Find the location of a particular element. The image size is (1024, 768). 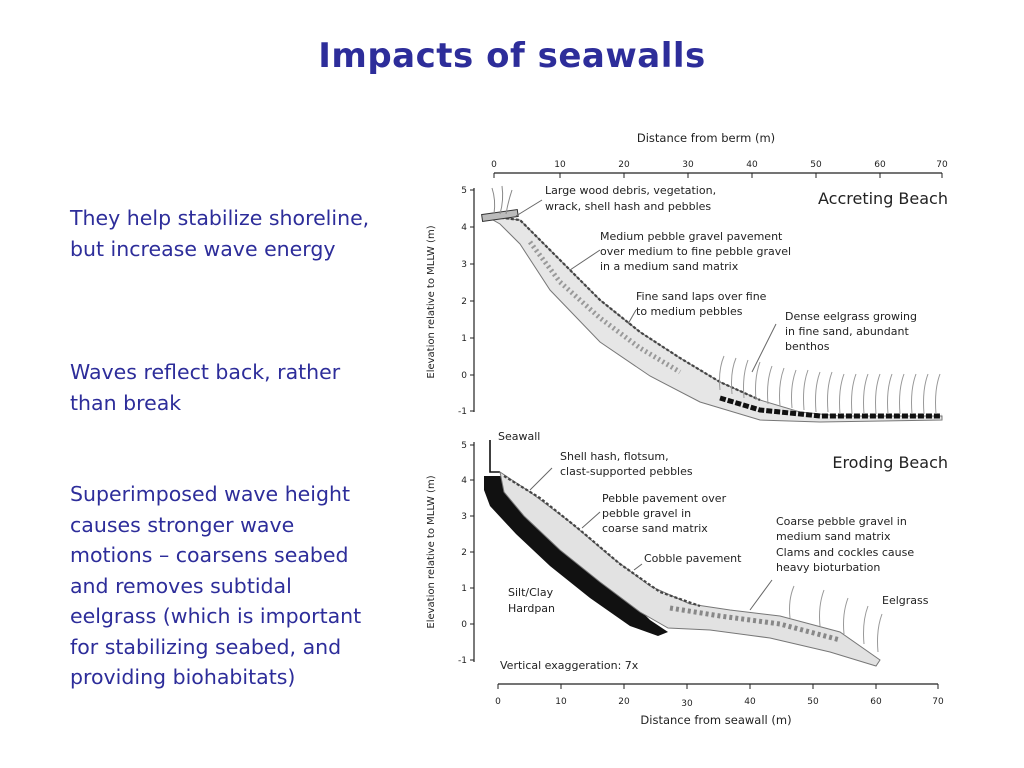

bottom-annotation: Shell hash, flotsum, is located at coordinates (614, 456).